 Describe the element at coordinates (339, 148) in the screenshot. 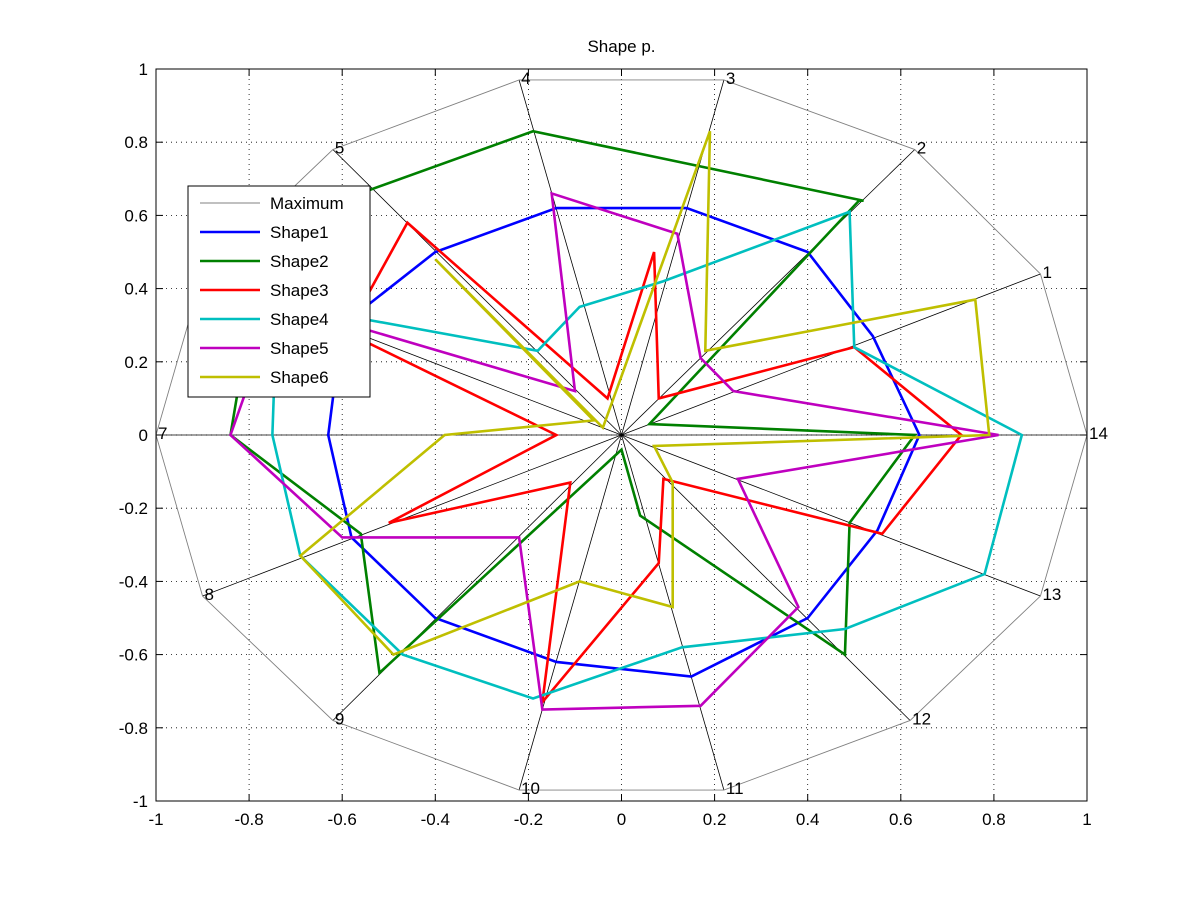

I see `spoke-label: 5` at that location.